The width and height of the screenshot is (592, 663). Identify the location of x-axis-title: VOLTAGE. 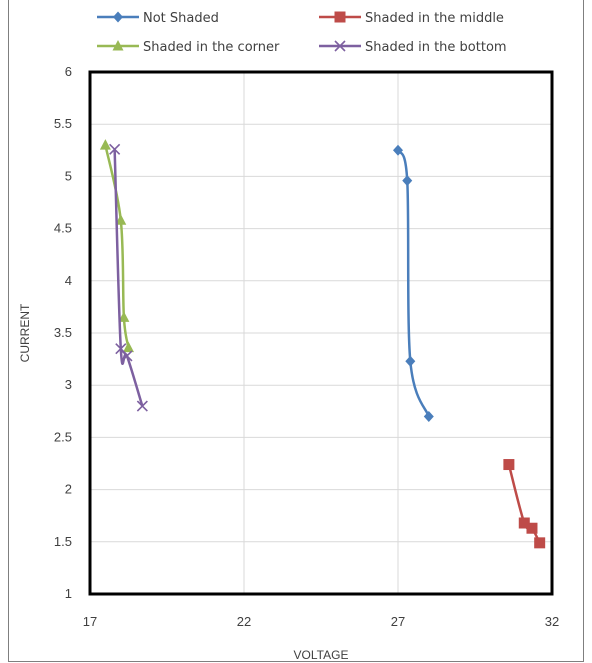
(321, 655).